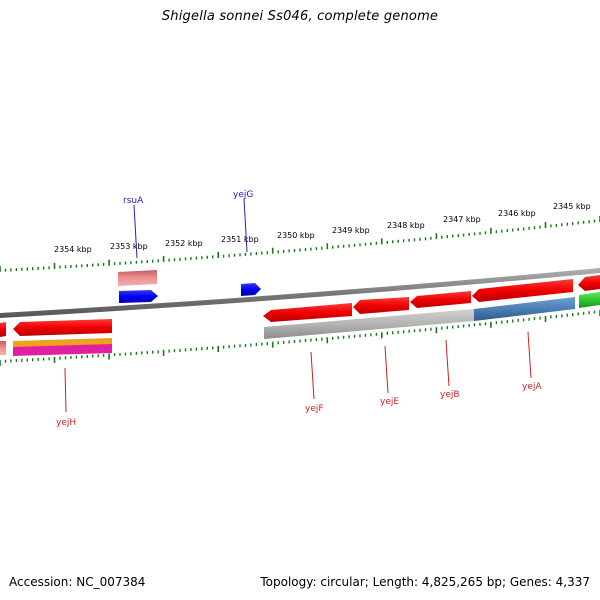  Describe the element at coordinates (389, 402) in the screenshot. I see `gene-label-yejE: yejE` at that location.